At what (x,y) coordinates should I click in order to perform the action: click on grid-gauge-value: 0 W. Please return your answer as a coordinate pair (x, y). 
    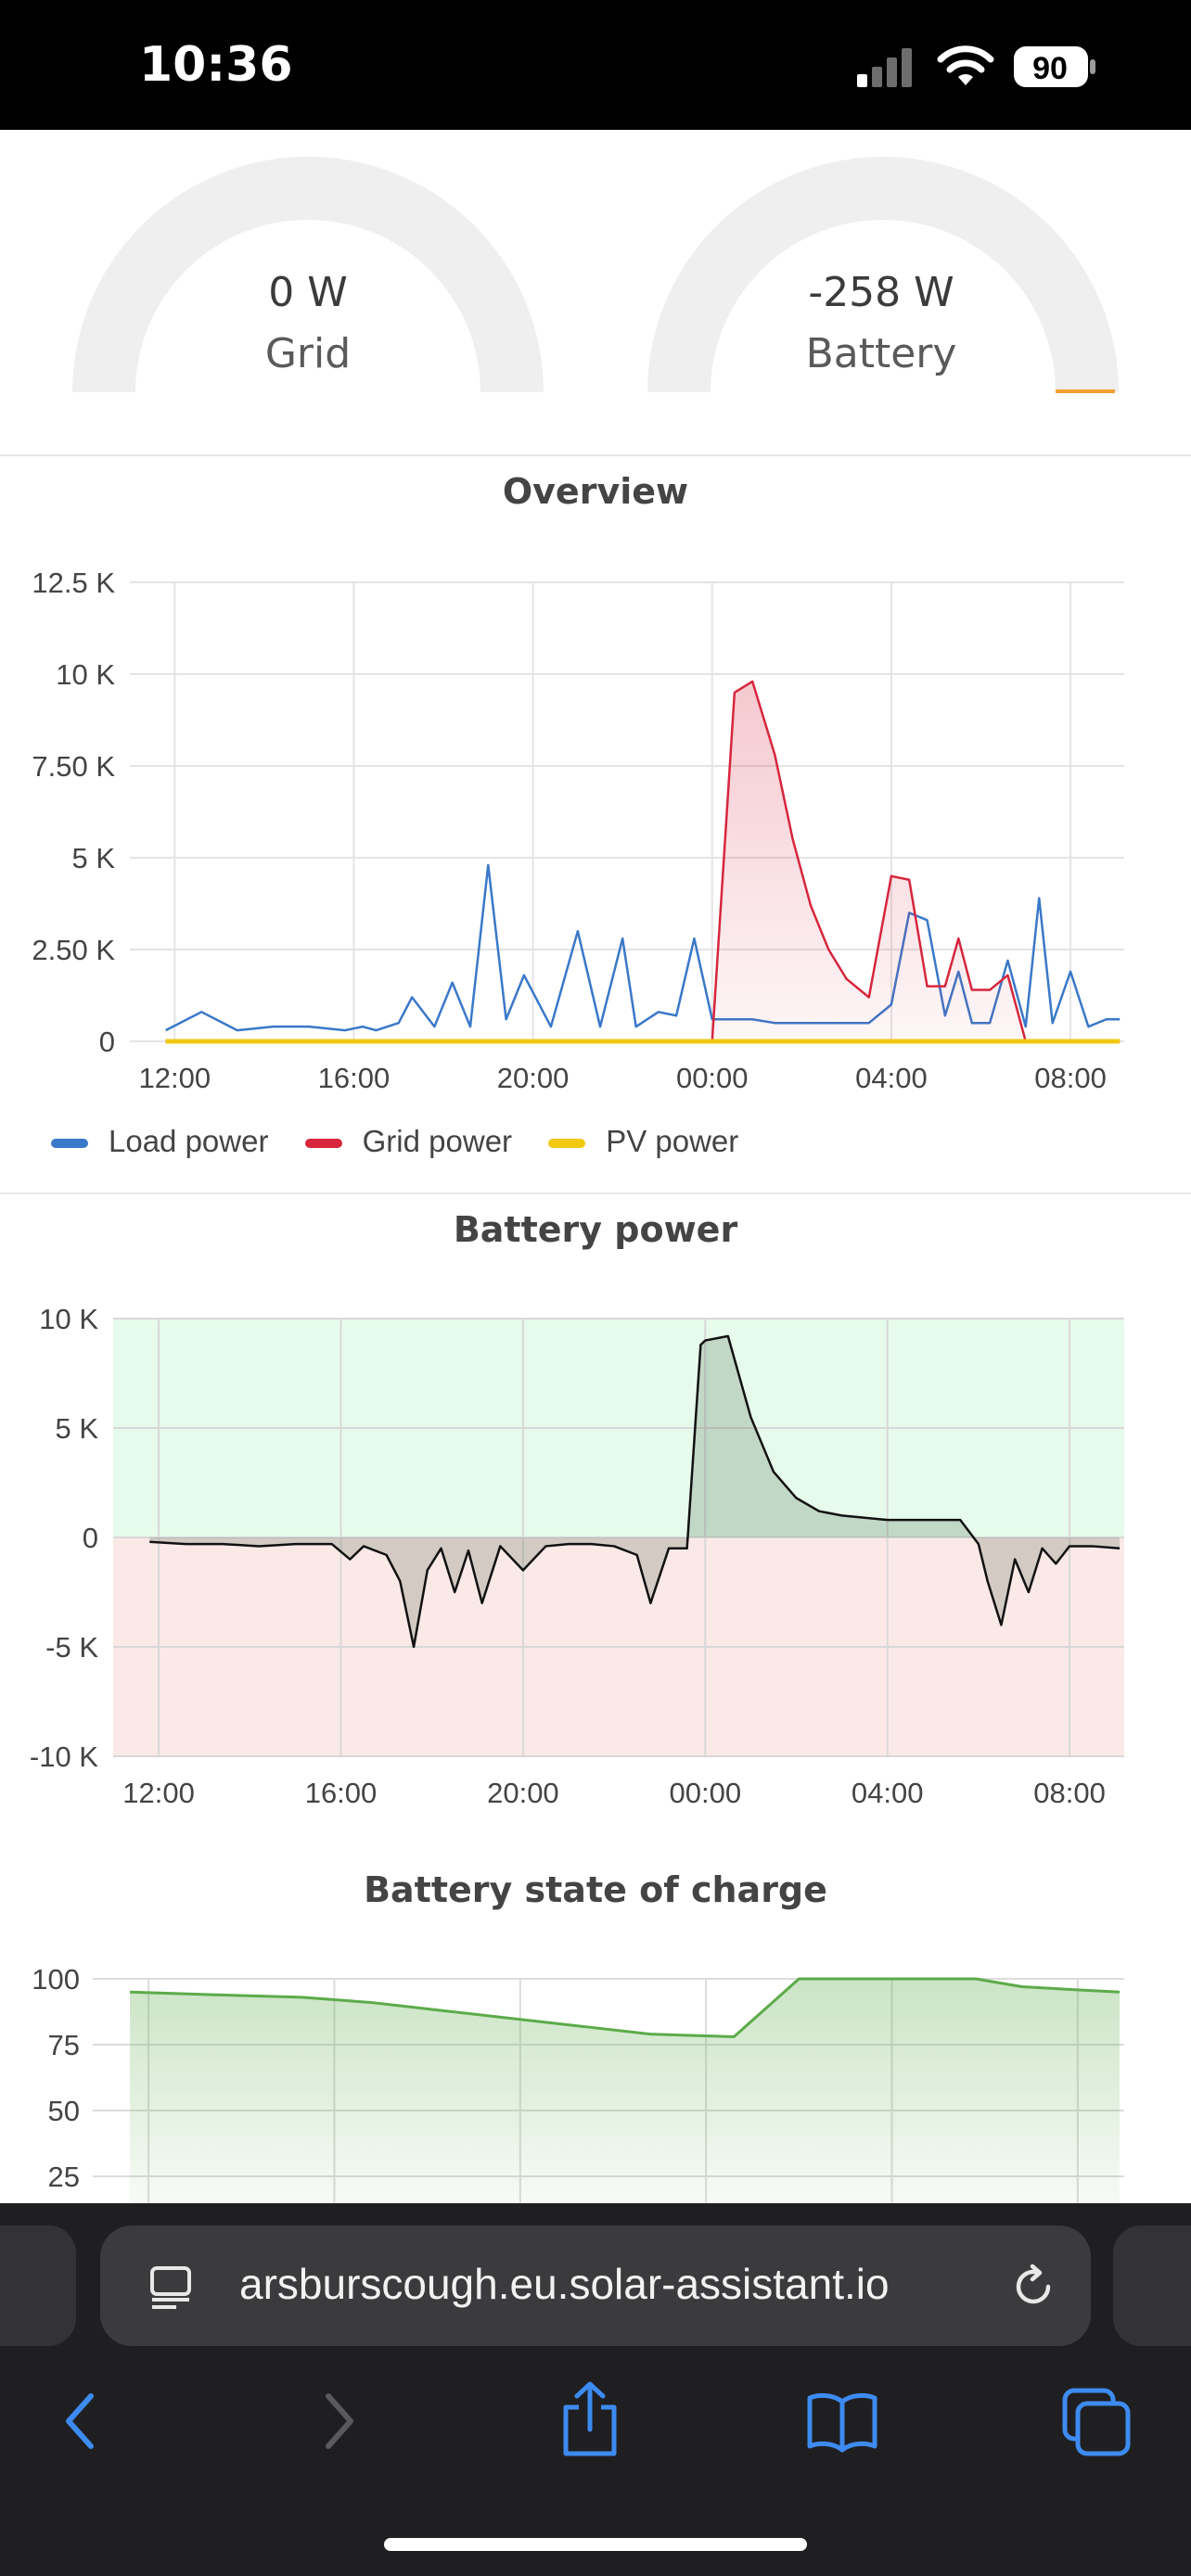
    Looking at the image, I should click on (308, 292).